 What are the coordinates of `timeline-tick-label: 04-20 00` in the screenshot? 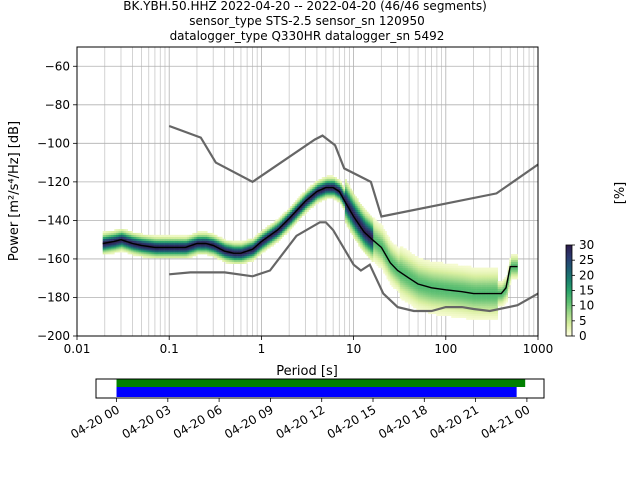 It's located at (95, 421).